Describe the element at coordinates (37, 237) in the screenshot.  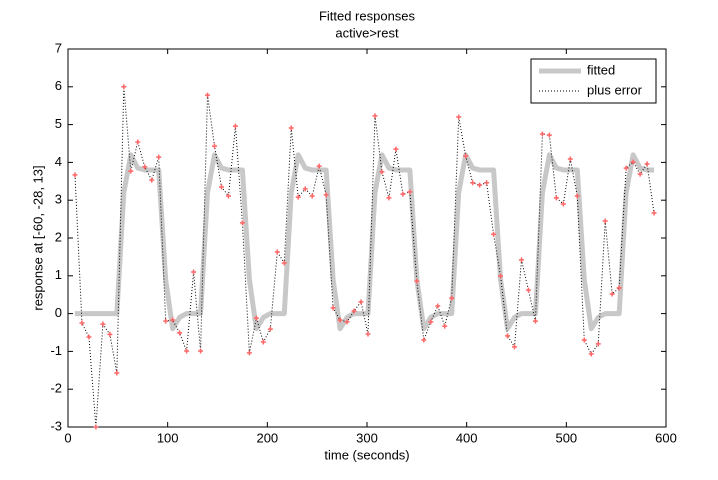
I see `y-axis-label: response at [-60, -28, 13]` at that location.